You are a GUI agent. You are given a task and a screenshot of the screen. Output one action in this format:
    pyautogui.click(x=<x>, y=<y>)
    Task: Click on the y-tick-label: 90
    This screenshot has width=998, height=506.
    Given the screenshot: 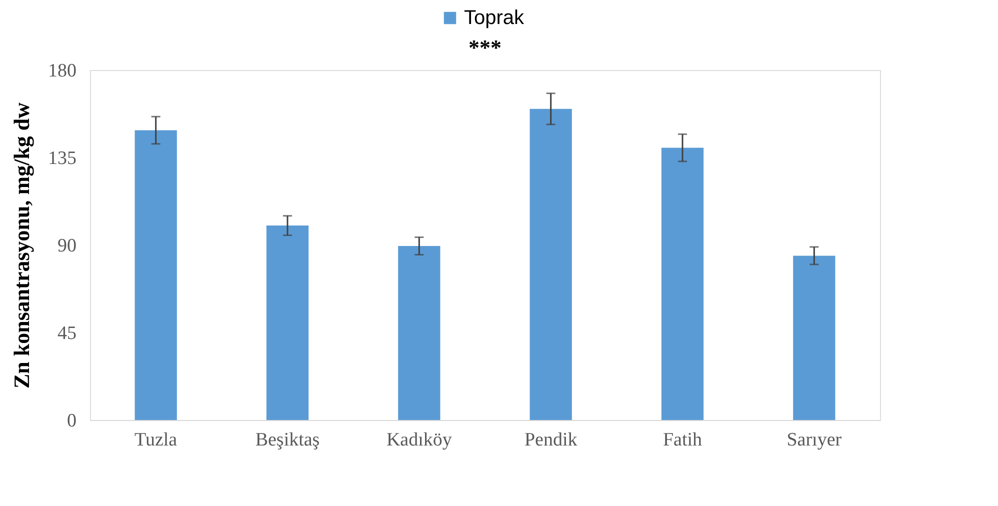 What is the action you would take?
    pyautogui.click(x=67, y=246)
    